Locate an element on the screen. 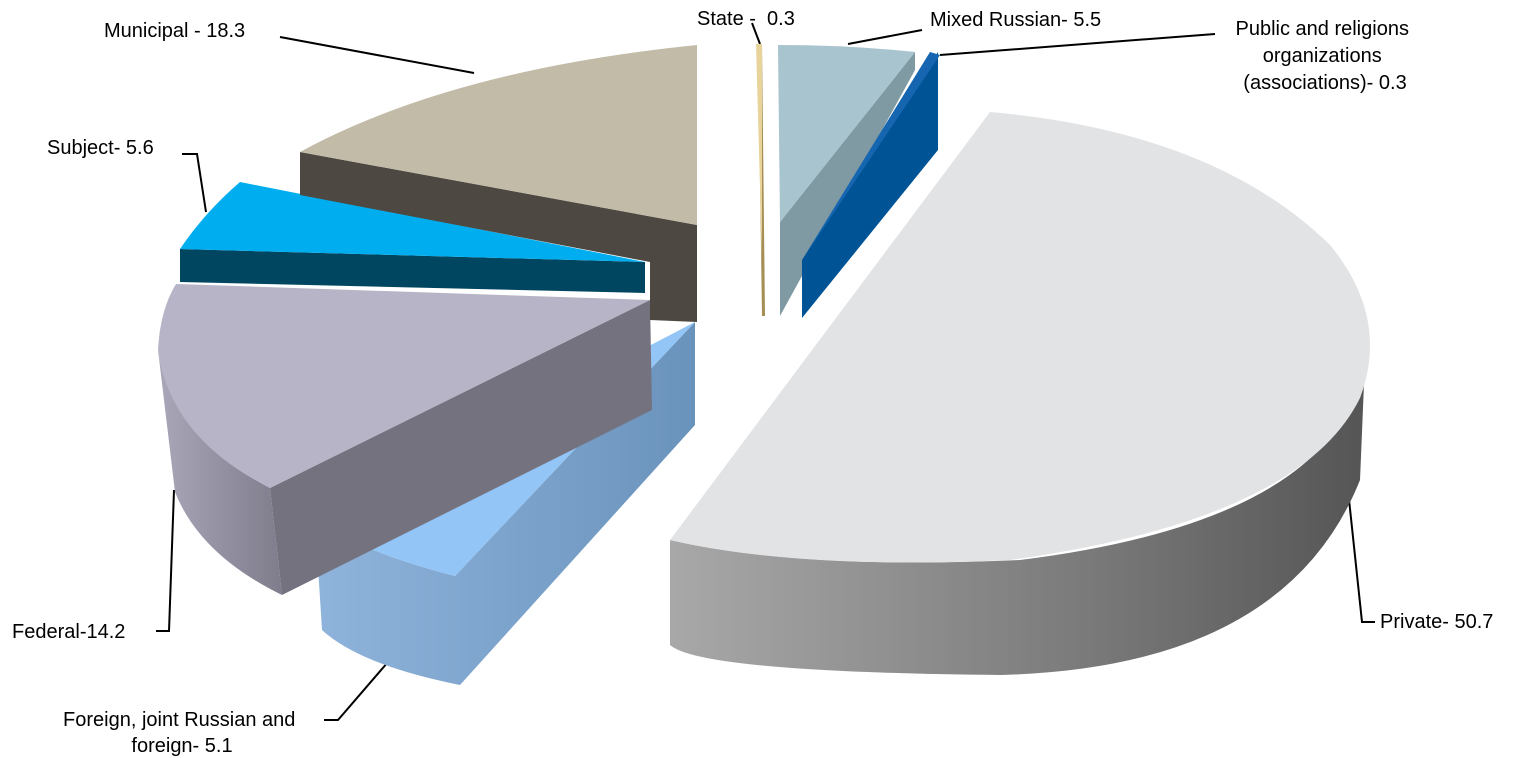 This screenshot has width=1518, height=758. leader-subject is located at coordinates (194, 183).